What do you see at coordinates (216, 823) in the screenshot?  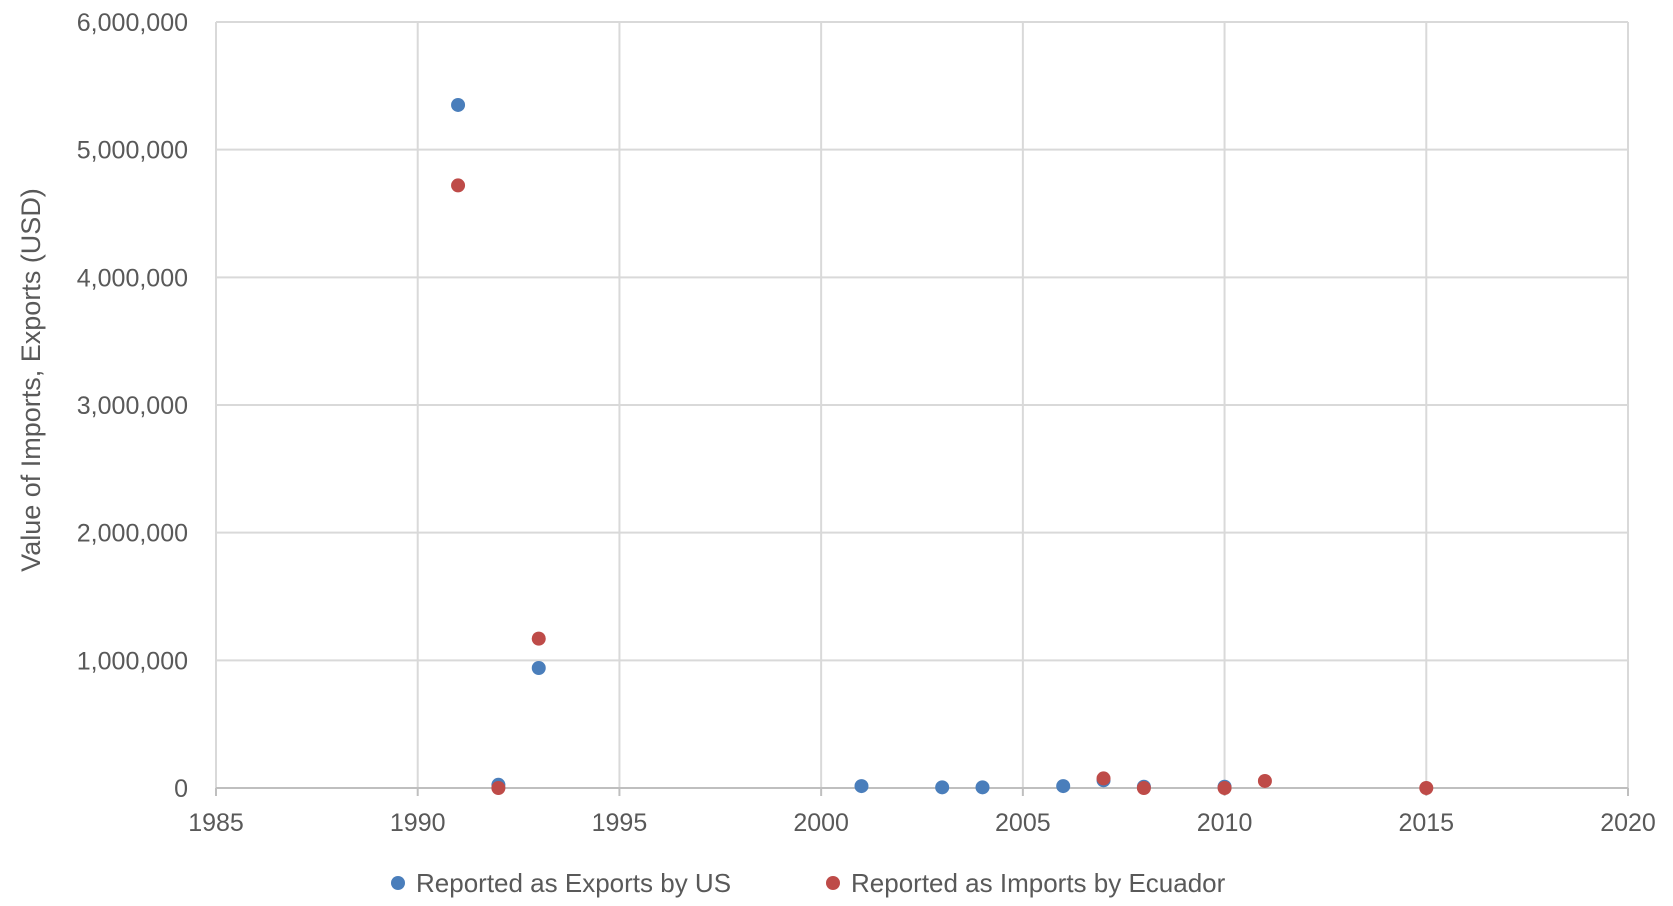 I see `x-tick-label: 1985` at bounding box center [216, 823].